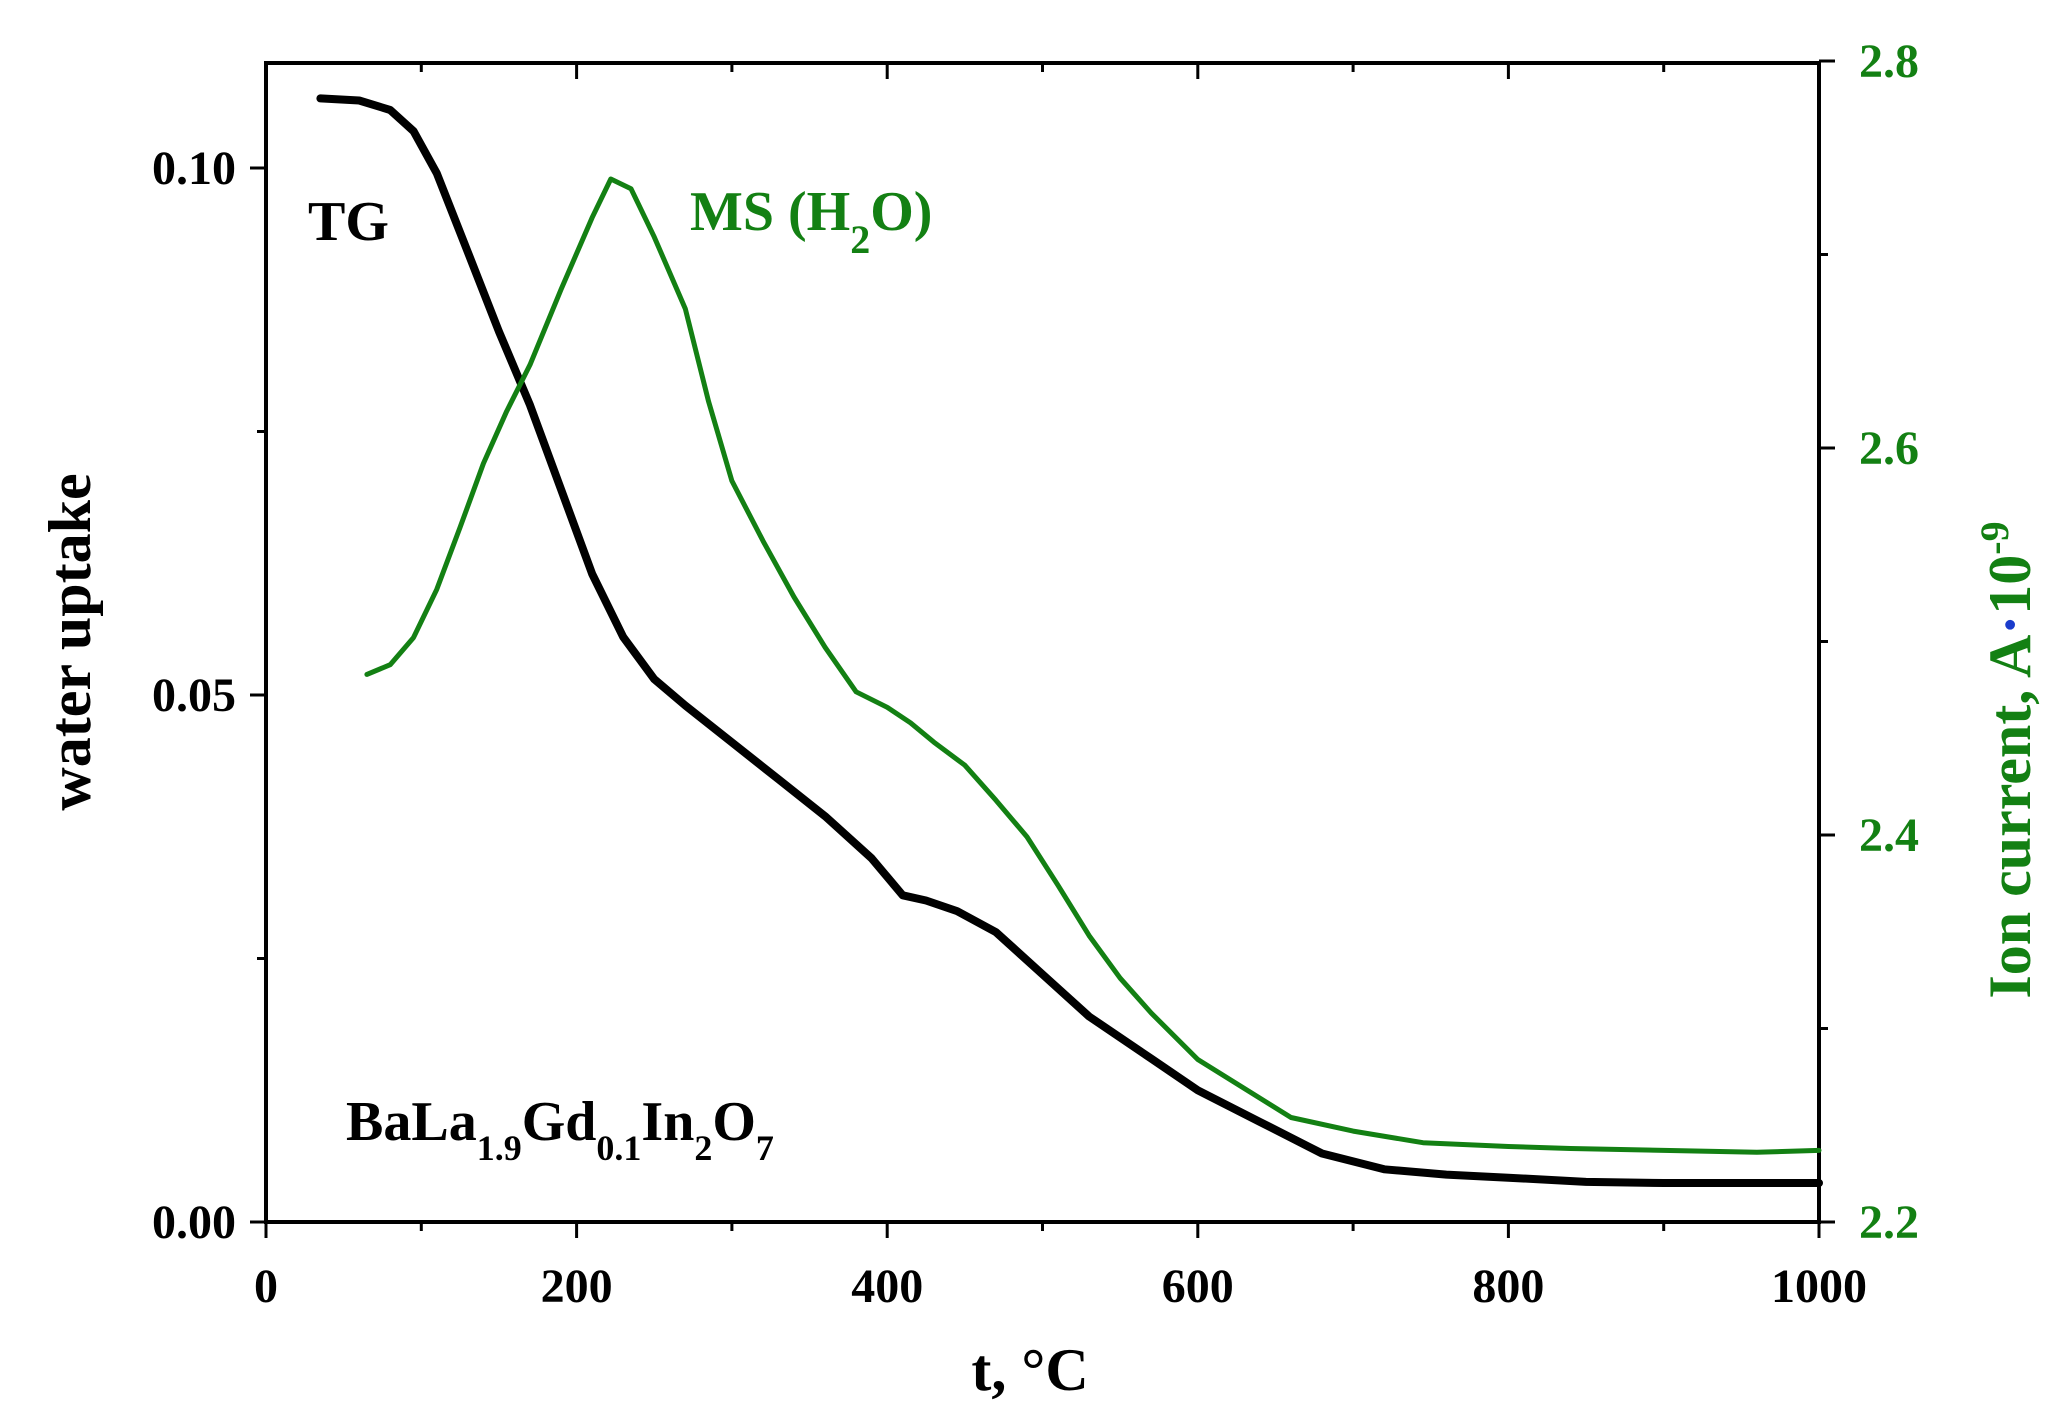 The height and width of the screenshot is (1423, 2071). What do you see at coordinates (577, 1286) in the screenshot?
I see `x-tick-label: 200` at bounding box center [577, 1286].